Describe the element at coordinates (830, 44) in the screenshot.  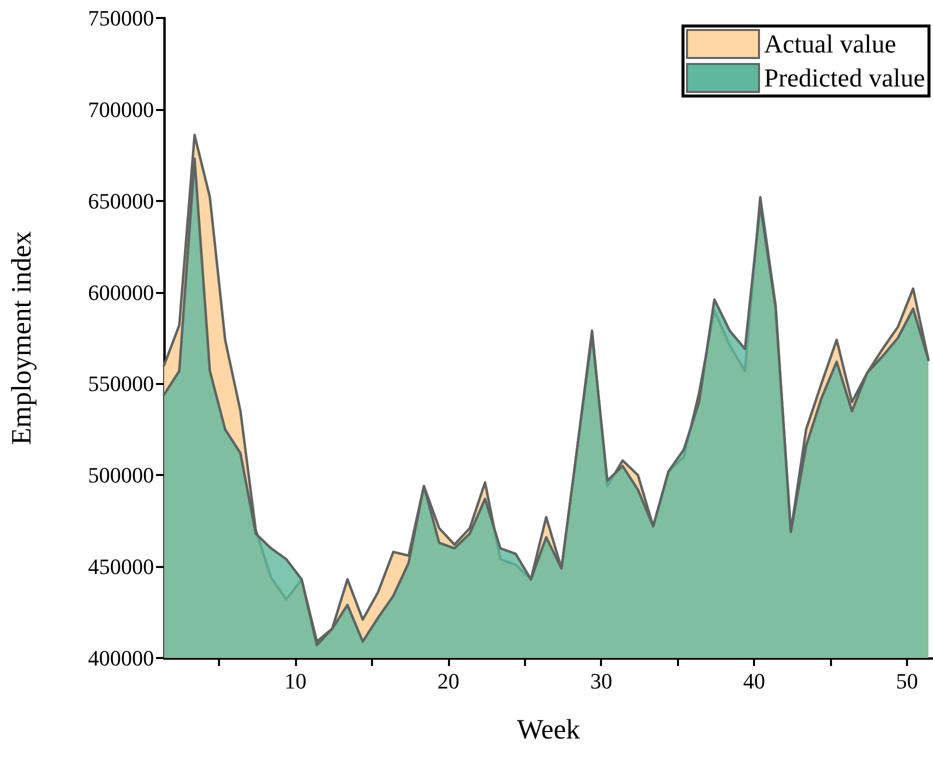
I see `legend-label: Actual value` at that location.